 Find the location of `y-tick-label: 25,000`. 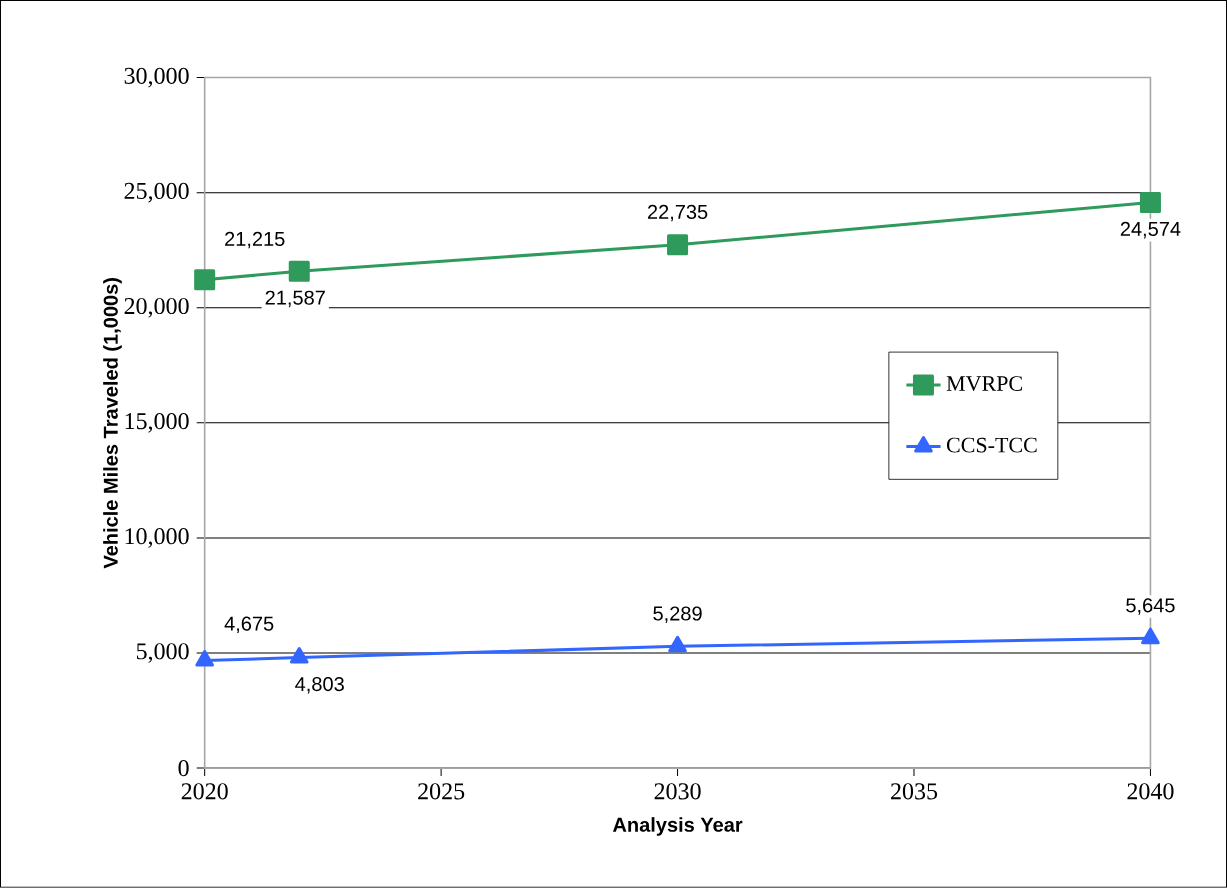

y-tick-label: 25,000 is located at coordinates (156, 192).